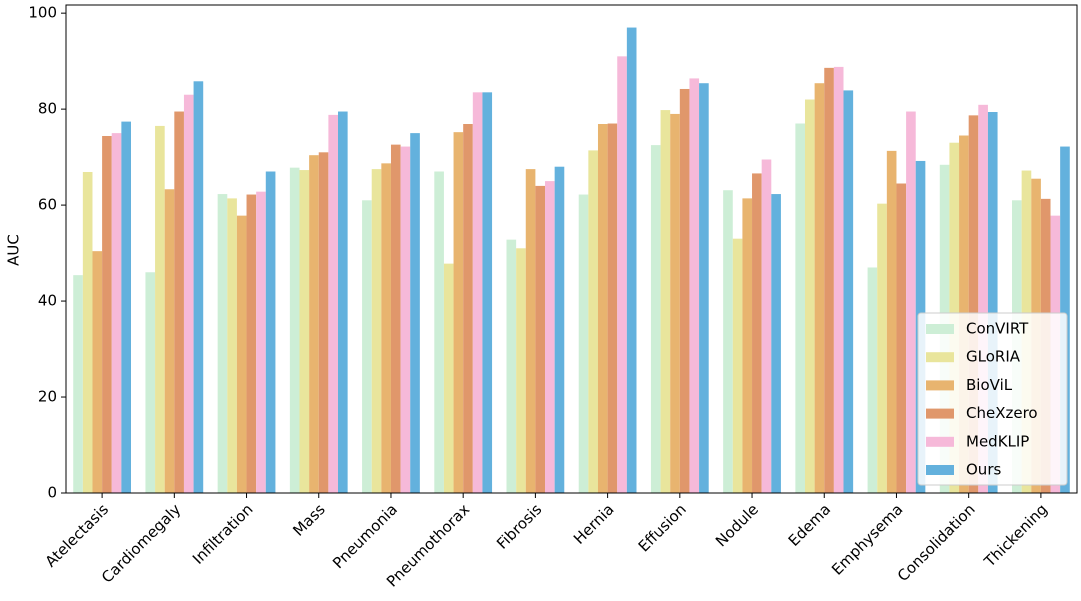  I want to click on legend-label: GLoRIA, so click(993, 357).